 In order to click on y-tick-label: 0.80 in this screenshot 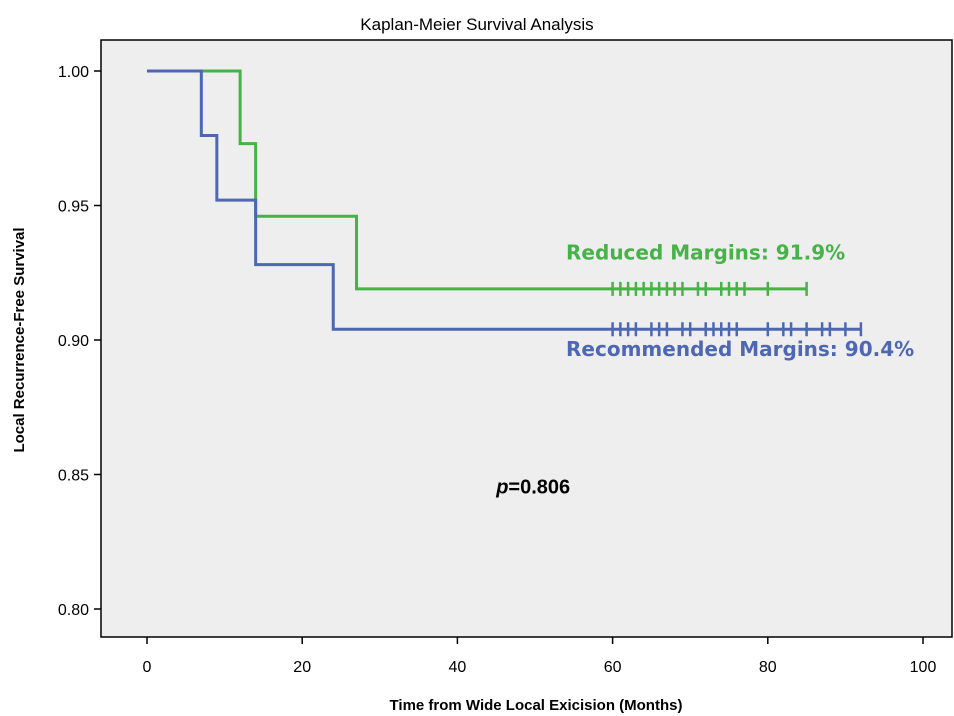, I will do `click(73, 610)`.